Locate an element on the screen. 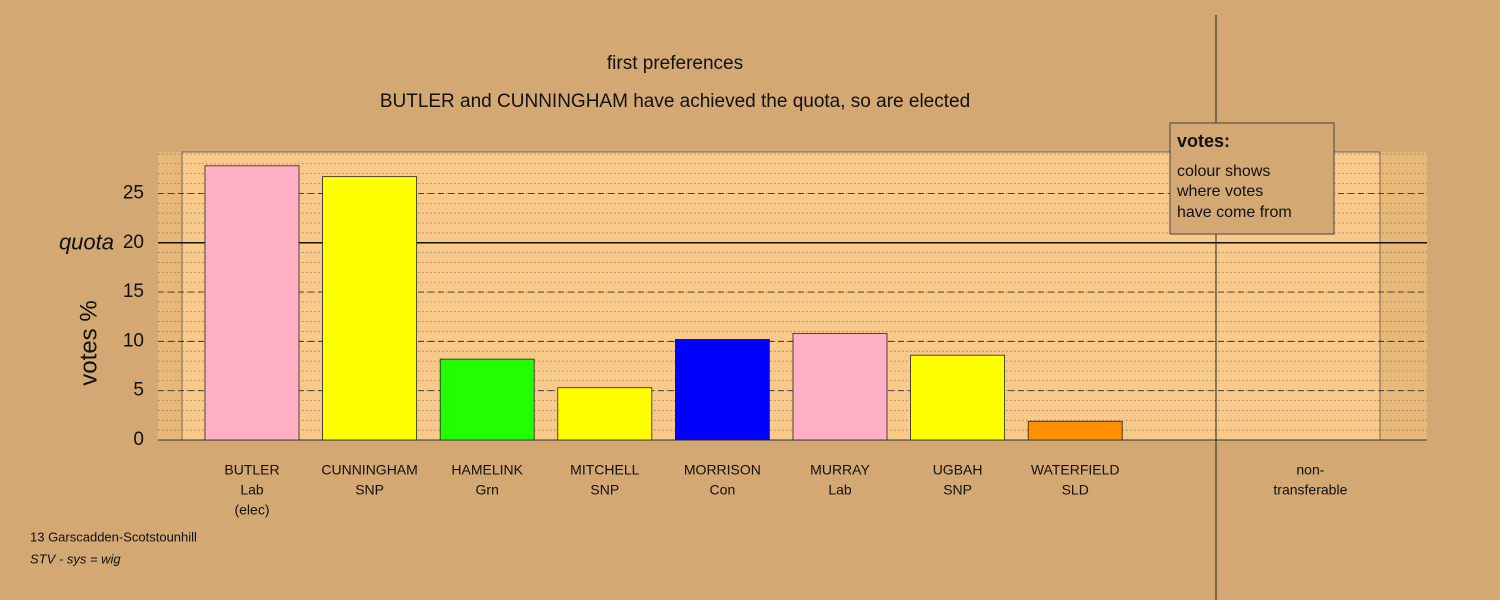 The image size is (1500, 600). x-tick-label: CUNNINGHAM is located at coordinates (369, 470).